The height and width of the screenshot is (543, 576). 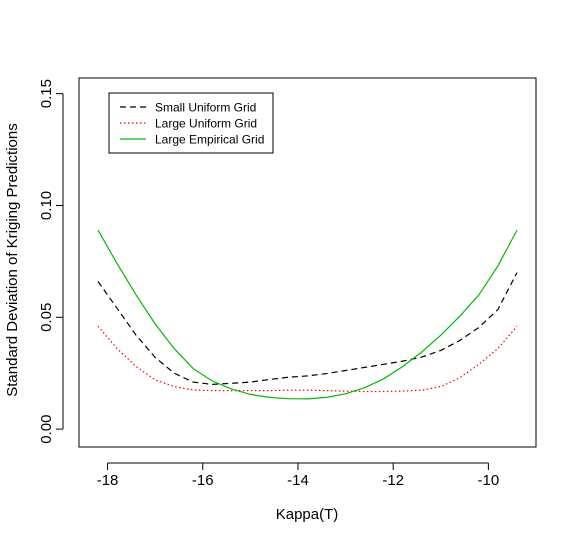 What do you see at coordinates (46, 93) in the screenshot?
I see `y-tick-label: 0.15` at bounding box center [46, 93].